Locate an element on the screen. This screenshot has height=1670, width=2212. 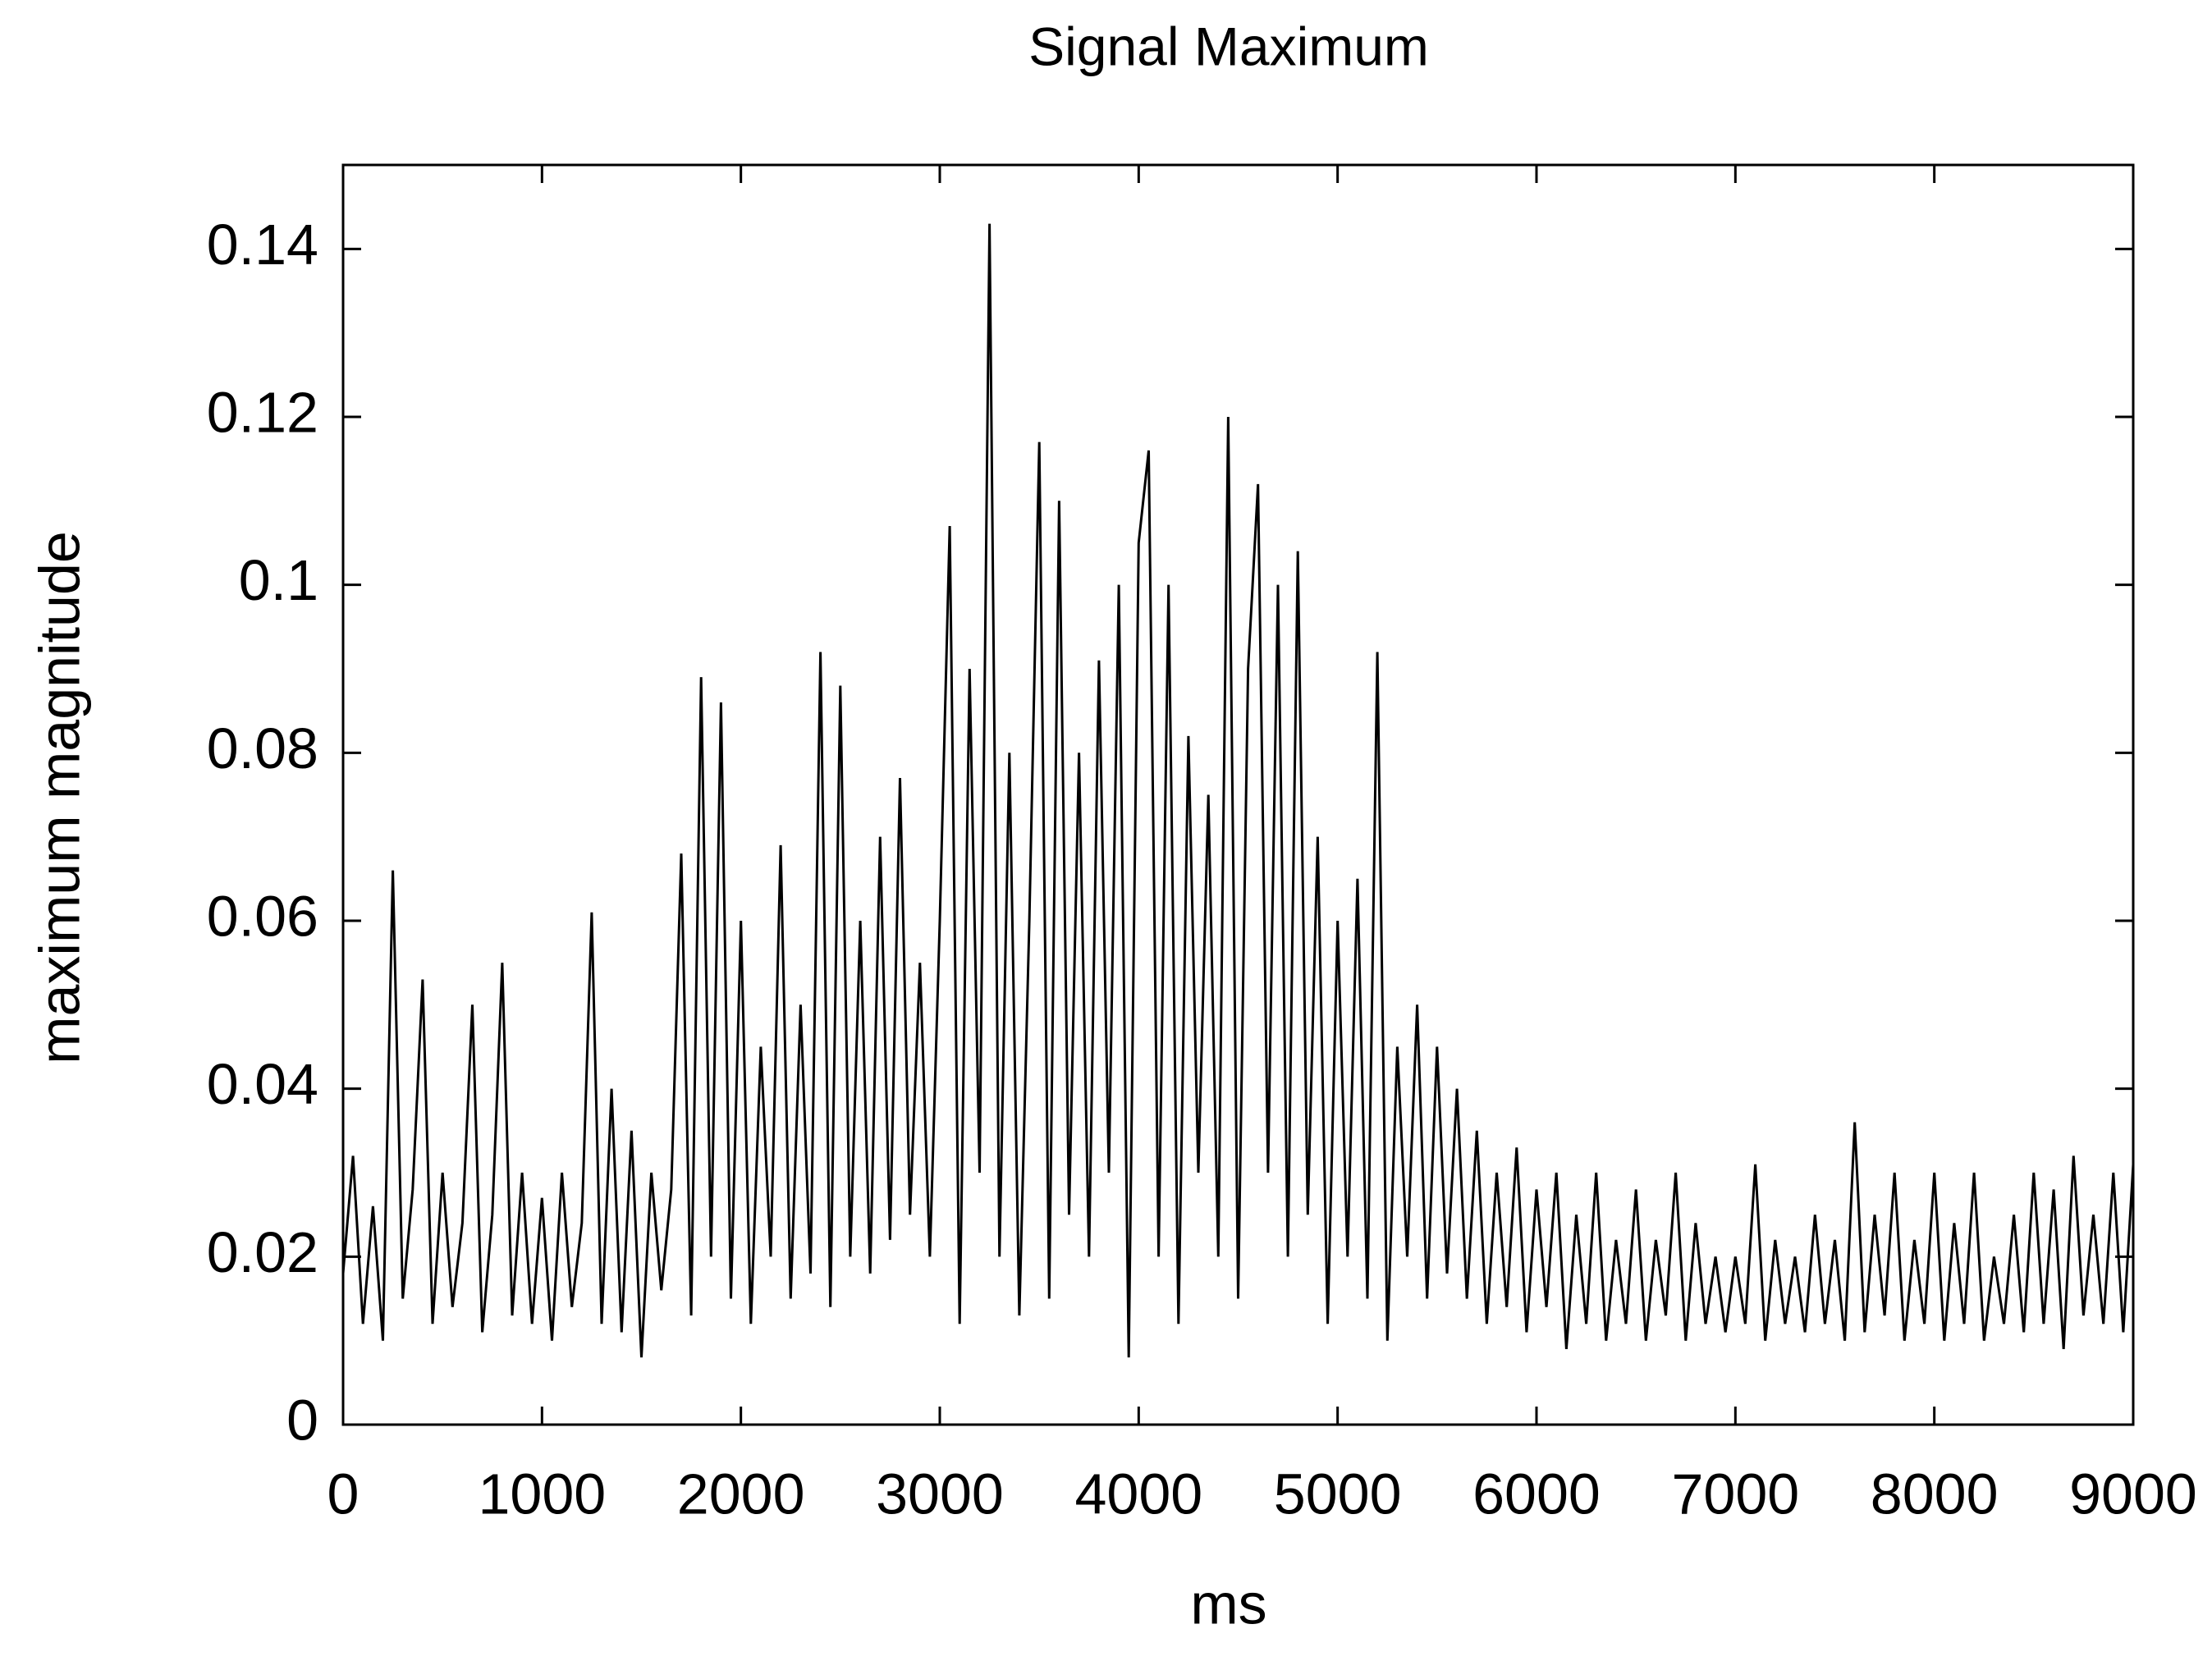
x-tick-label: 4000 is located at coordinates (1138, 1494).